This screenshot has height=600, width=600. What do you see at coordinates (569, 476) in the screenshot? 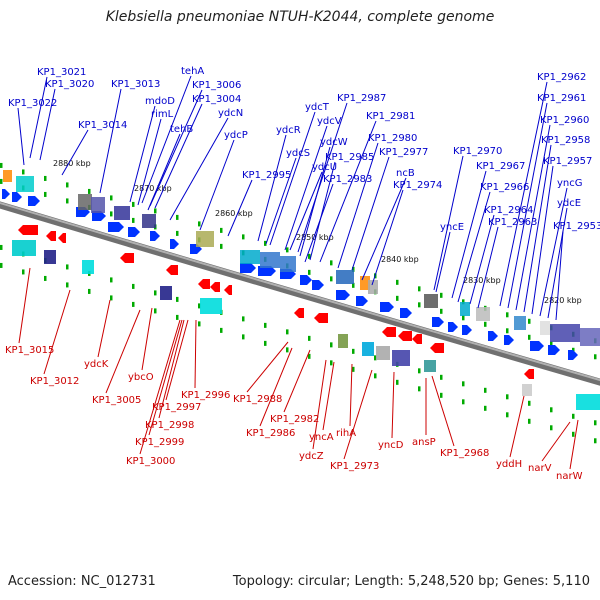
I see `reverse-gene-label: narW` at bounding box center [569, 476].